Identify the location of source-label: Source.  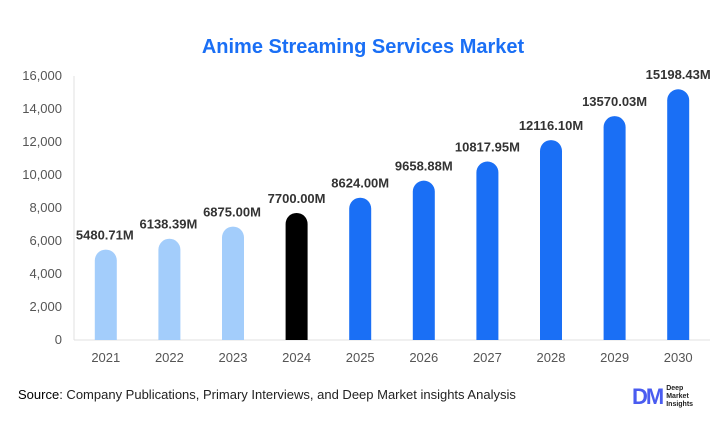
(39, 394).